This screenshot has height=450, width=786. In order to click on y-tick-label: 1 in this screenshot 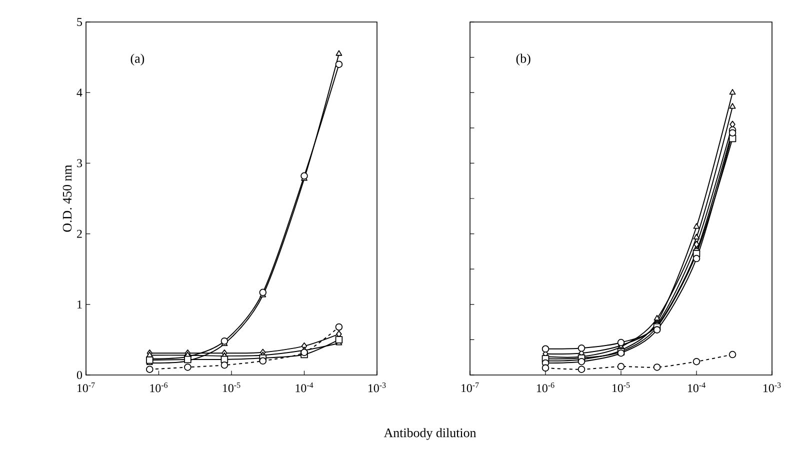, I will do `click(80, 304)`.